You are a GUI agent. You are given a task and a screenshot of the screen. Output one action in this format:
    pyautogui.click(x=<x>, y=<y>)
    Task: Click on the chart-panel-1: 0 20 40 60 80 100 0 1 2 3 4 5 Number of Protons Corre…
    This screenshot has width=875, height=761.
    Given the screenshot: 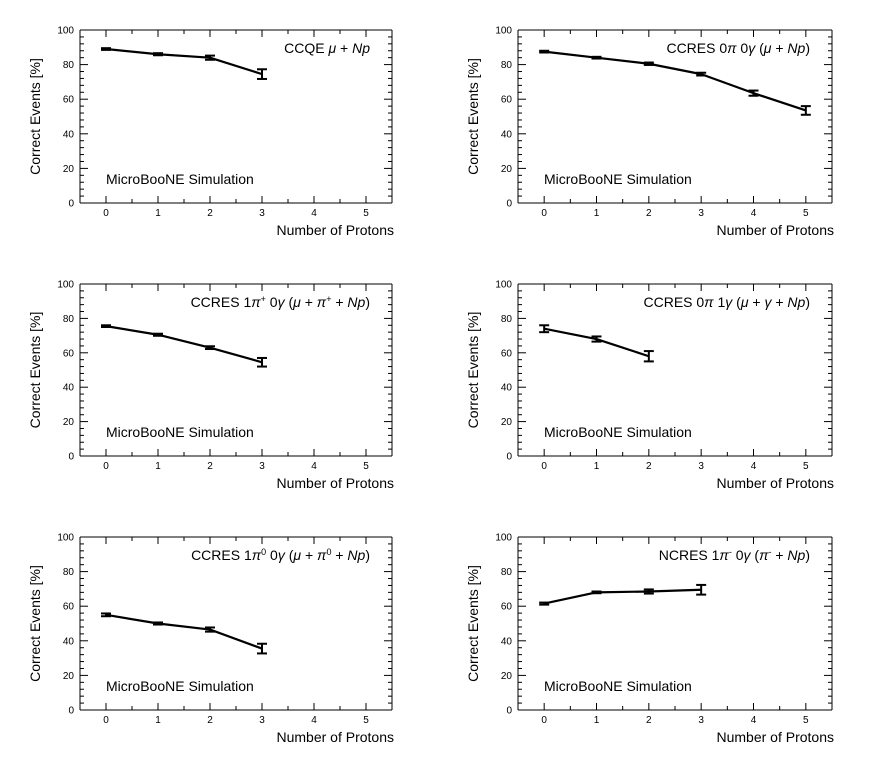 What is the action you would take?
    pyautogui.click(x=210, y=132)
    